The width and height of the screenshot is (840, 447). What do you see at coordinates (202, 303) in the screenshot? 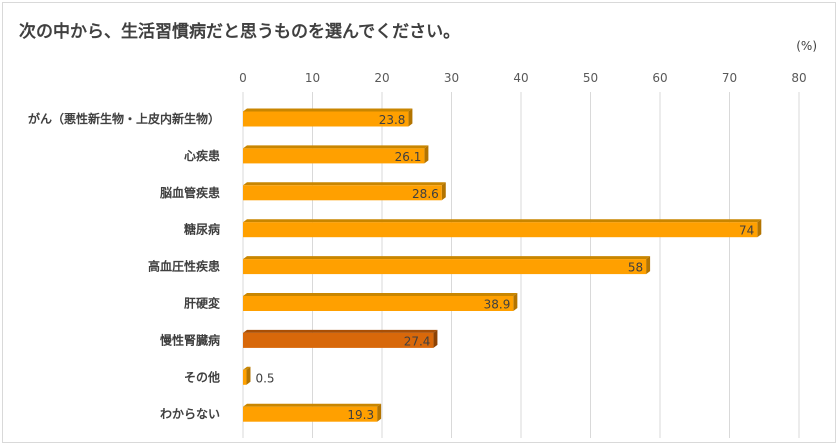
I see `category-label: 肝硬変` at bounding box center [202, 303].